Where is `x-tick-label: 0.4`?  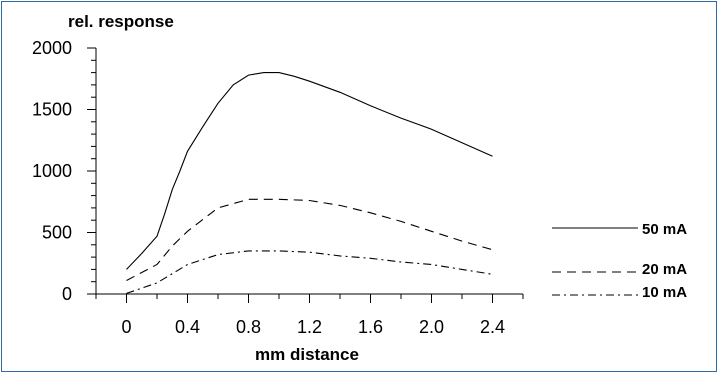
x-tick-label: 0.4 is located at coordinates (187, 327).